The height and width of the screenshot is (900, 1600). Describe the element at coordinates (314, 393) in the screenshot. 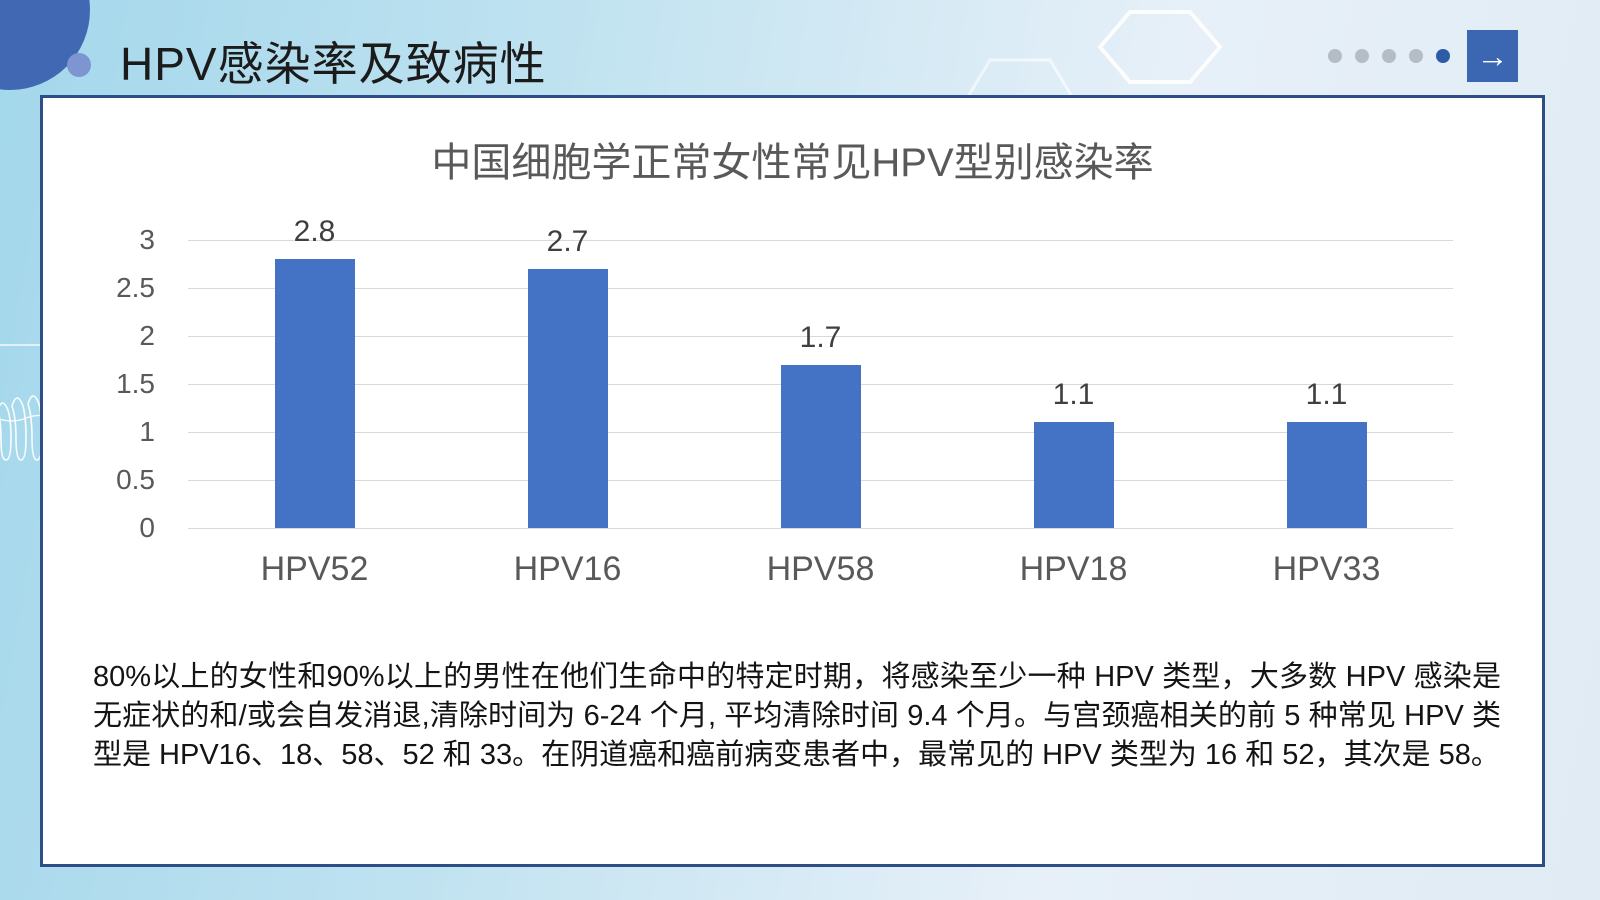

I see `bar-HPV52` at that location.